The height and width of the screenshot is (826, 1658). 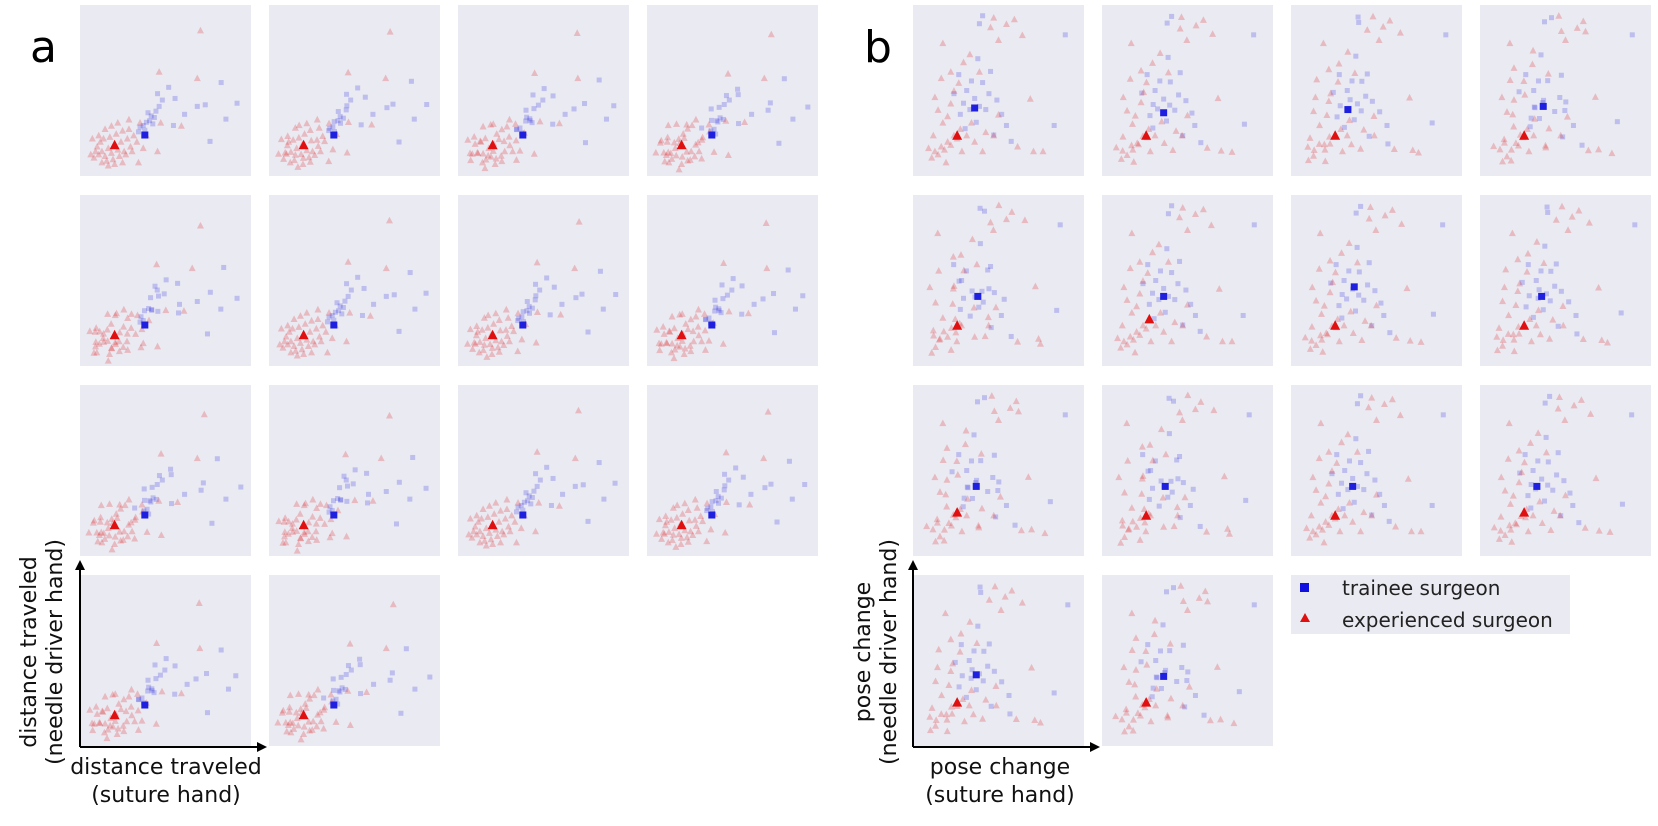 What do you see at coordinates (1447, 620) in the screenshot?
I see `legend-label-experienced: experienced surgeon` at bounding box center [1447, 620].